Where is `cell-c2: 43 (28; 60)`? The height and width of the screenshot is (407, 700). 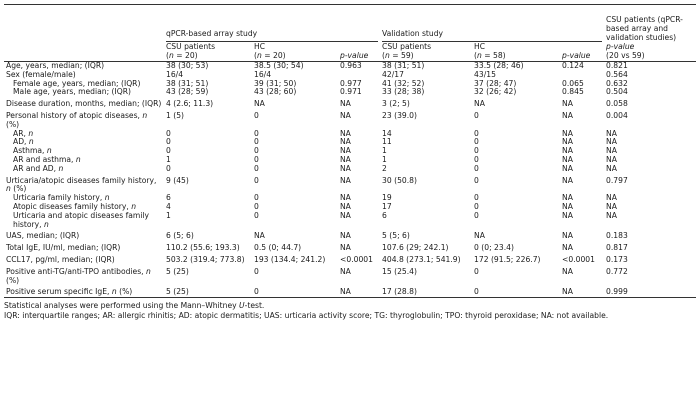 cell-c2: 43 (28; 60) is located at coordinates (275, 92).